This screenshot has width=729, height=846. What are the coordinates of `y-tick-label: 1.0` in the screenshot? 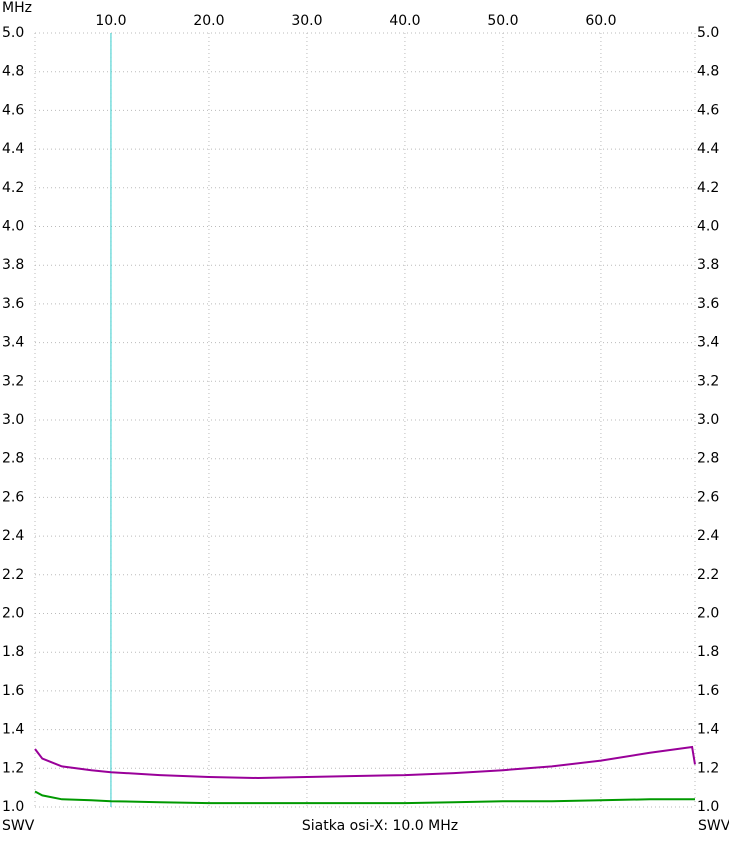 It's located at (13, 807).